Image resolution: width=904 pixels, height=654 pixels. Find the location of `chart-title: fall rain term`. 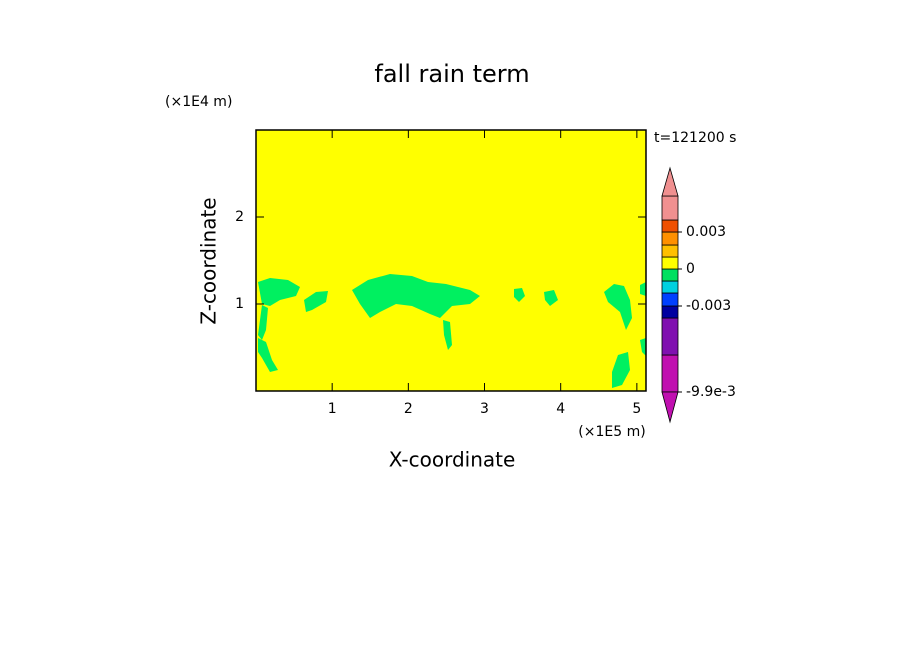

chart-title: fall rain term is located at coordinates (451, 74).